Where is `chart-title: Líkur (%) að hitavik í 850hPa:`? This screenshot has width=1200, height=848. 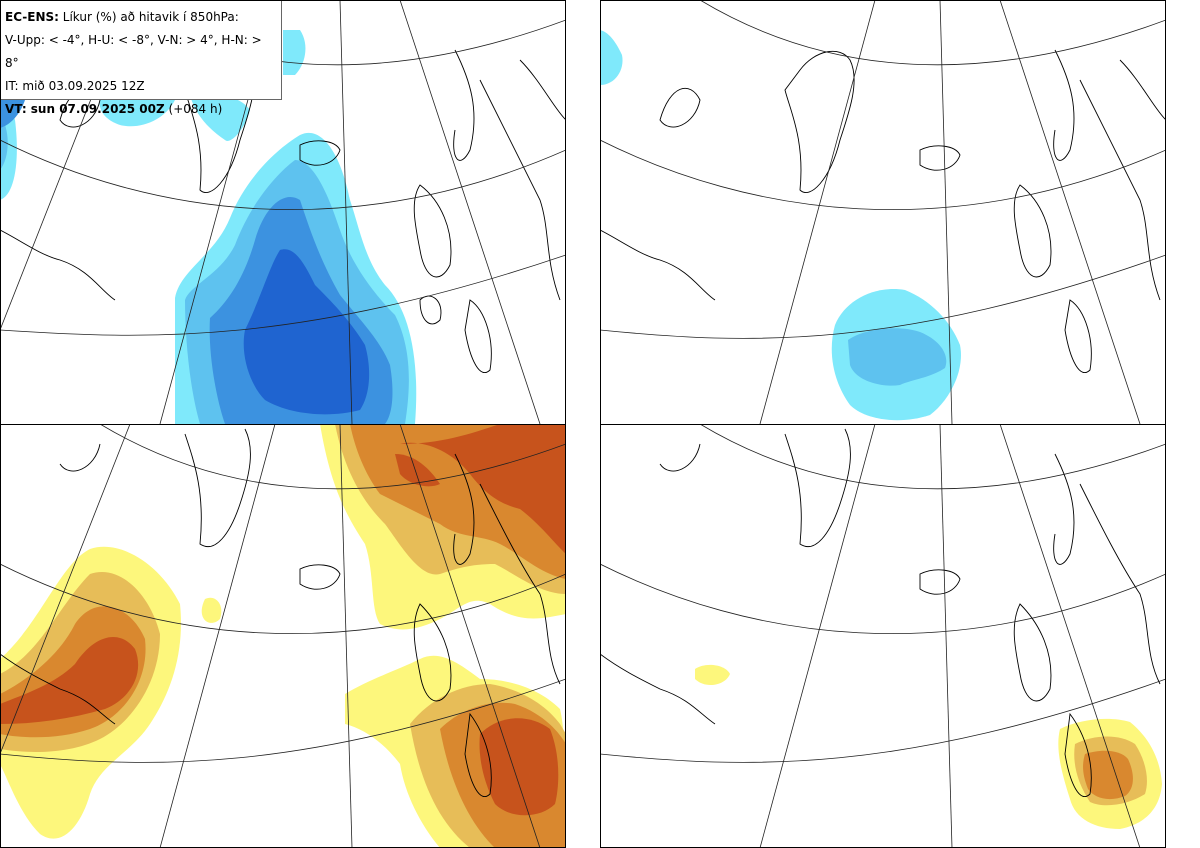 chart-title: Líkur (%) að hitavik í 850hPa: is located at coordinates (150, 17).